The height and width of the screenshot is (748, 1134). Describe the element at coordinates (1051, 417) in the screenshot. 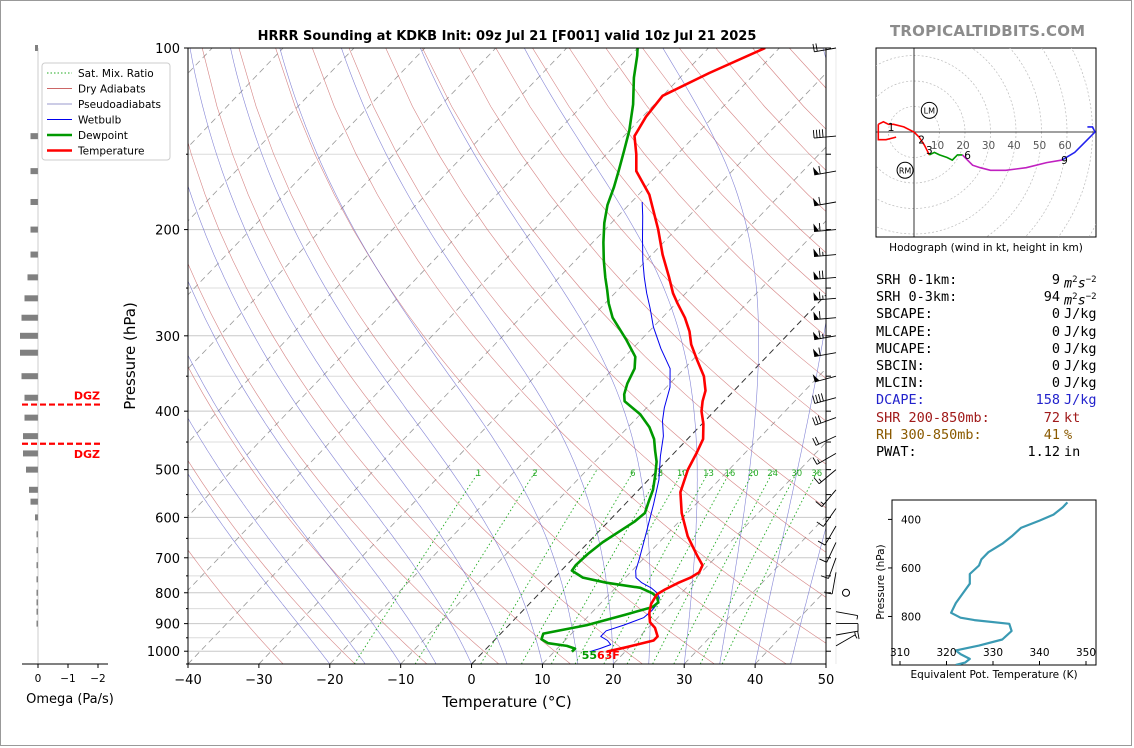

I see `index-value: 72` at that location.